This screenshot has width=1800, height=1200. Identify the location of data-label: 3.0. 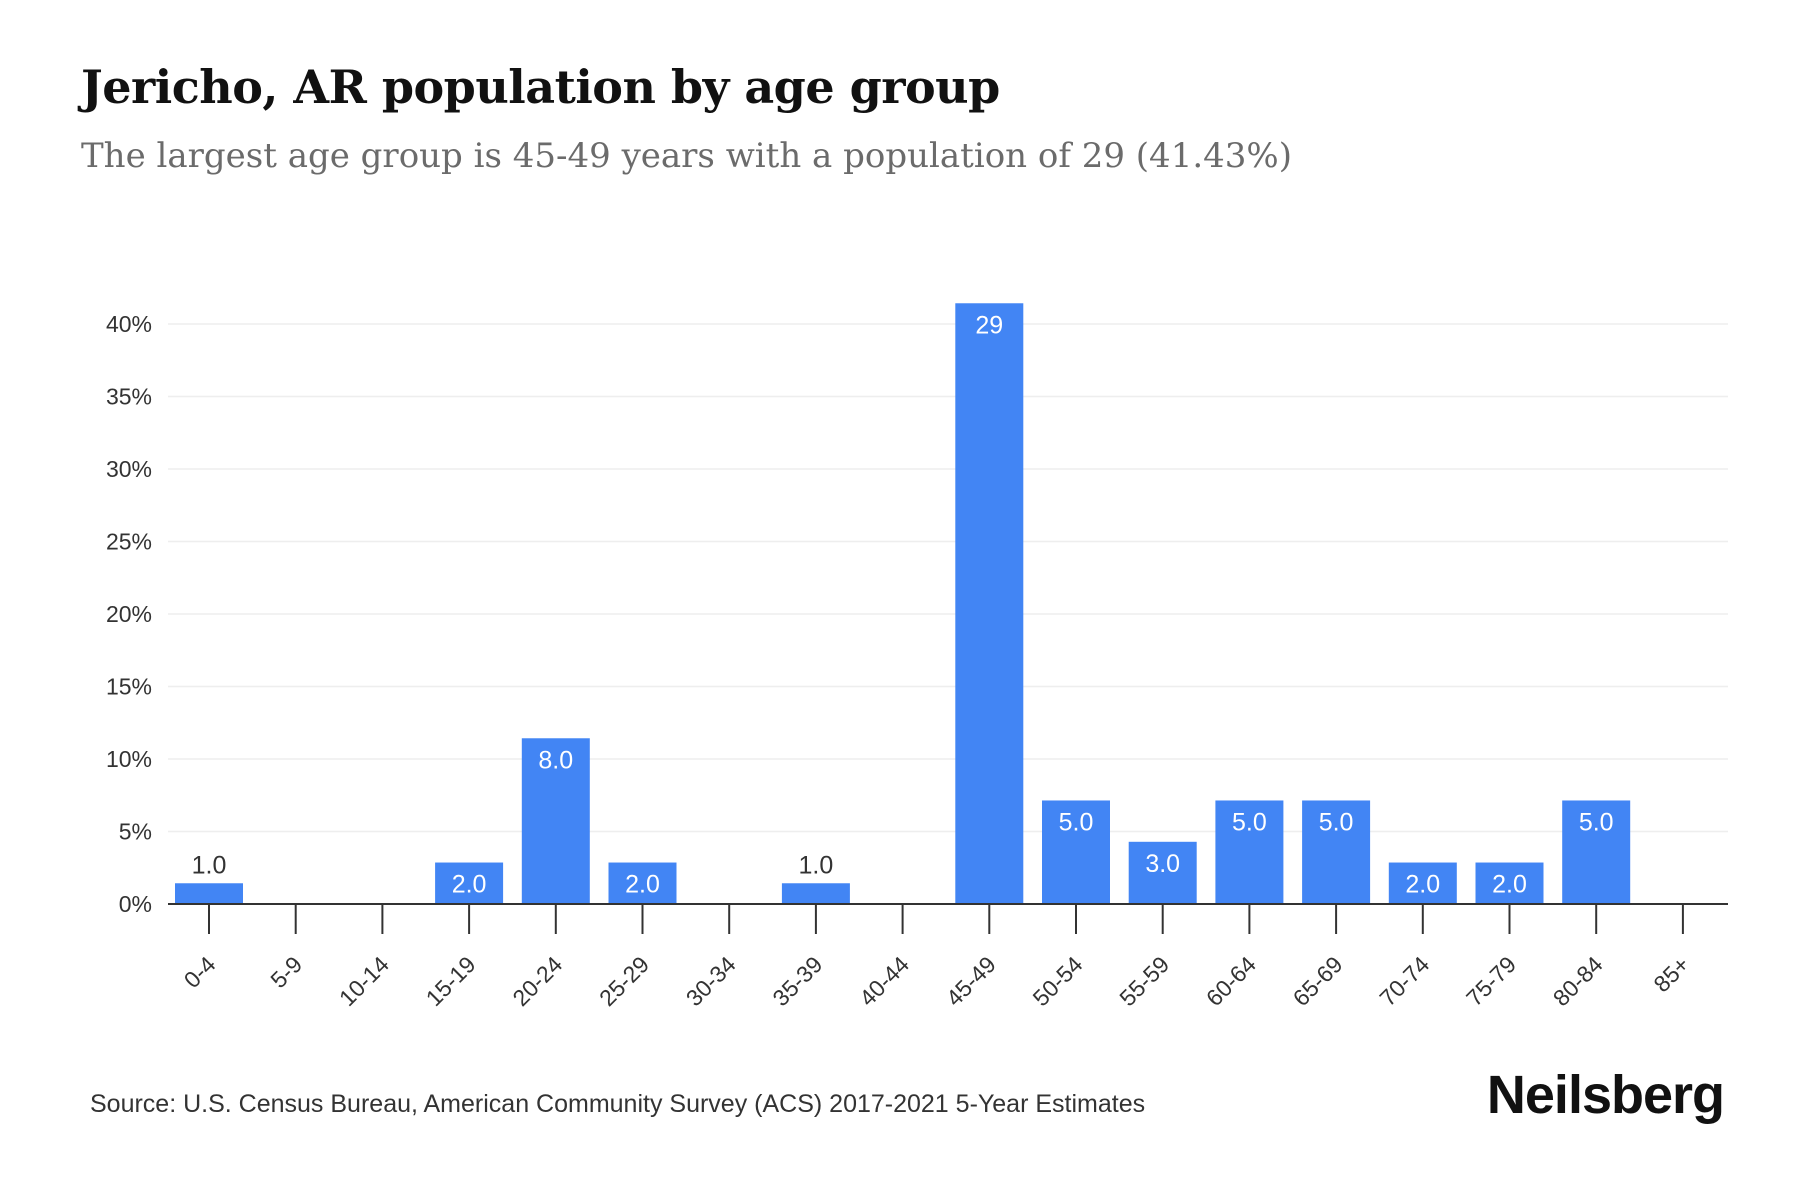
(1162, 864).